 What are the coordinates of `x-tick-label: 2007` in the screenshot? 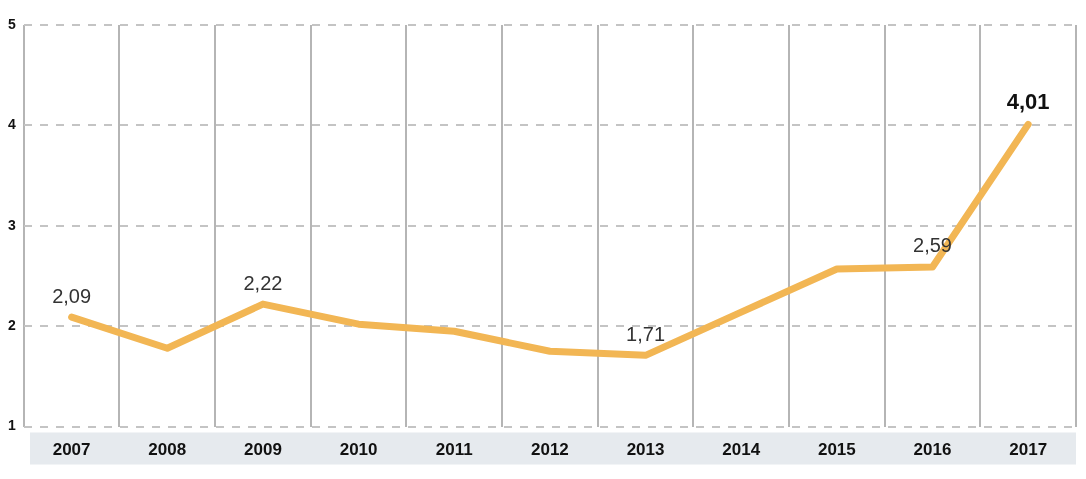 It's located at (71, 450).